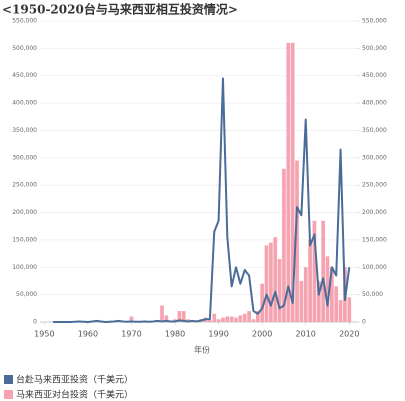  I want to click on x-tick-label: 1980, so click(175, 334).